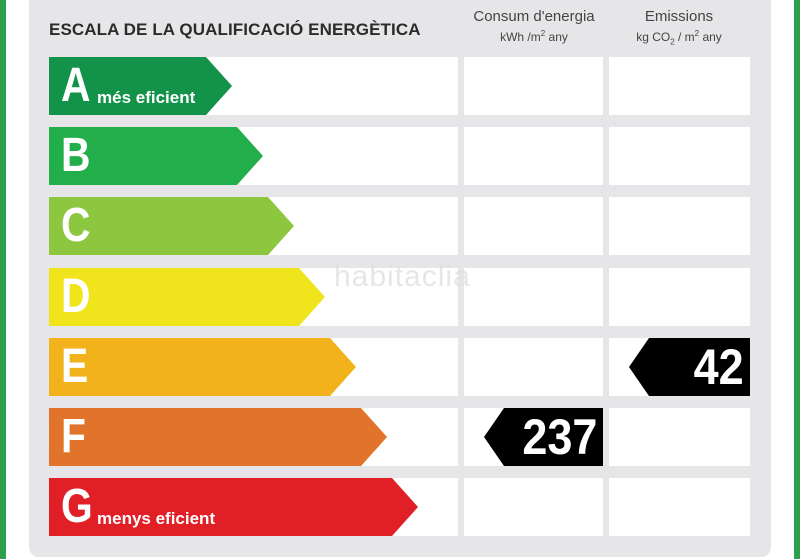 The width and height of the screenshot is (800, 559). I want to click on class-letter-g: G, so click(77, 506).